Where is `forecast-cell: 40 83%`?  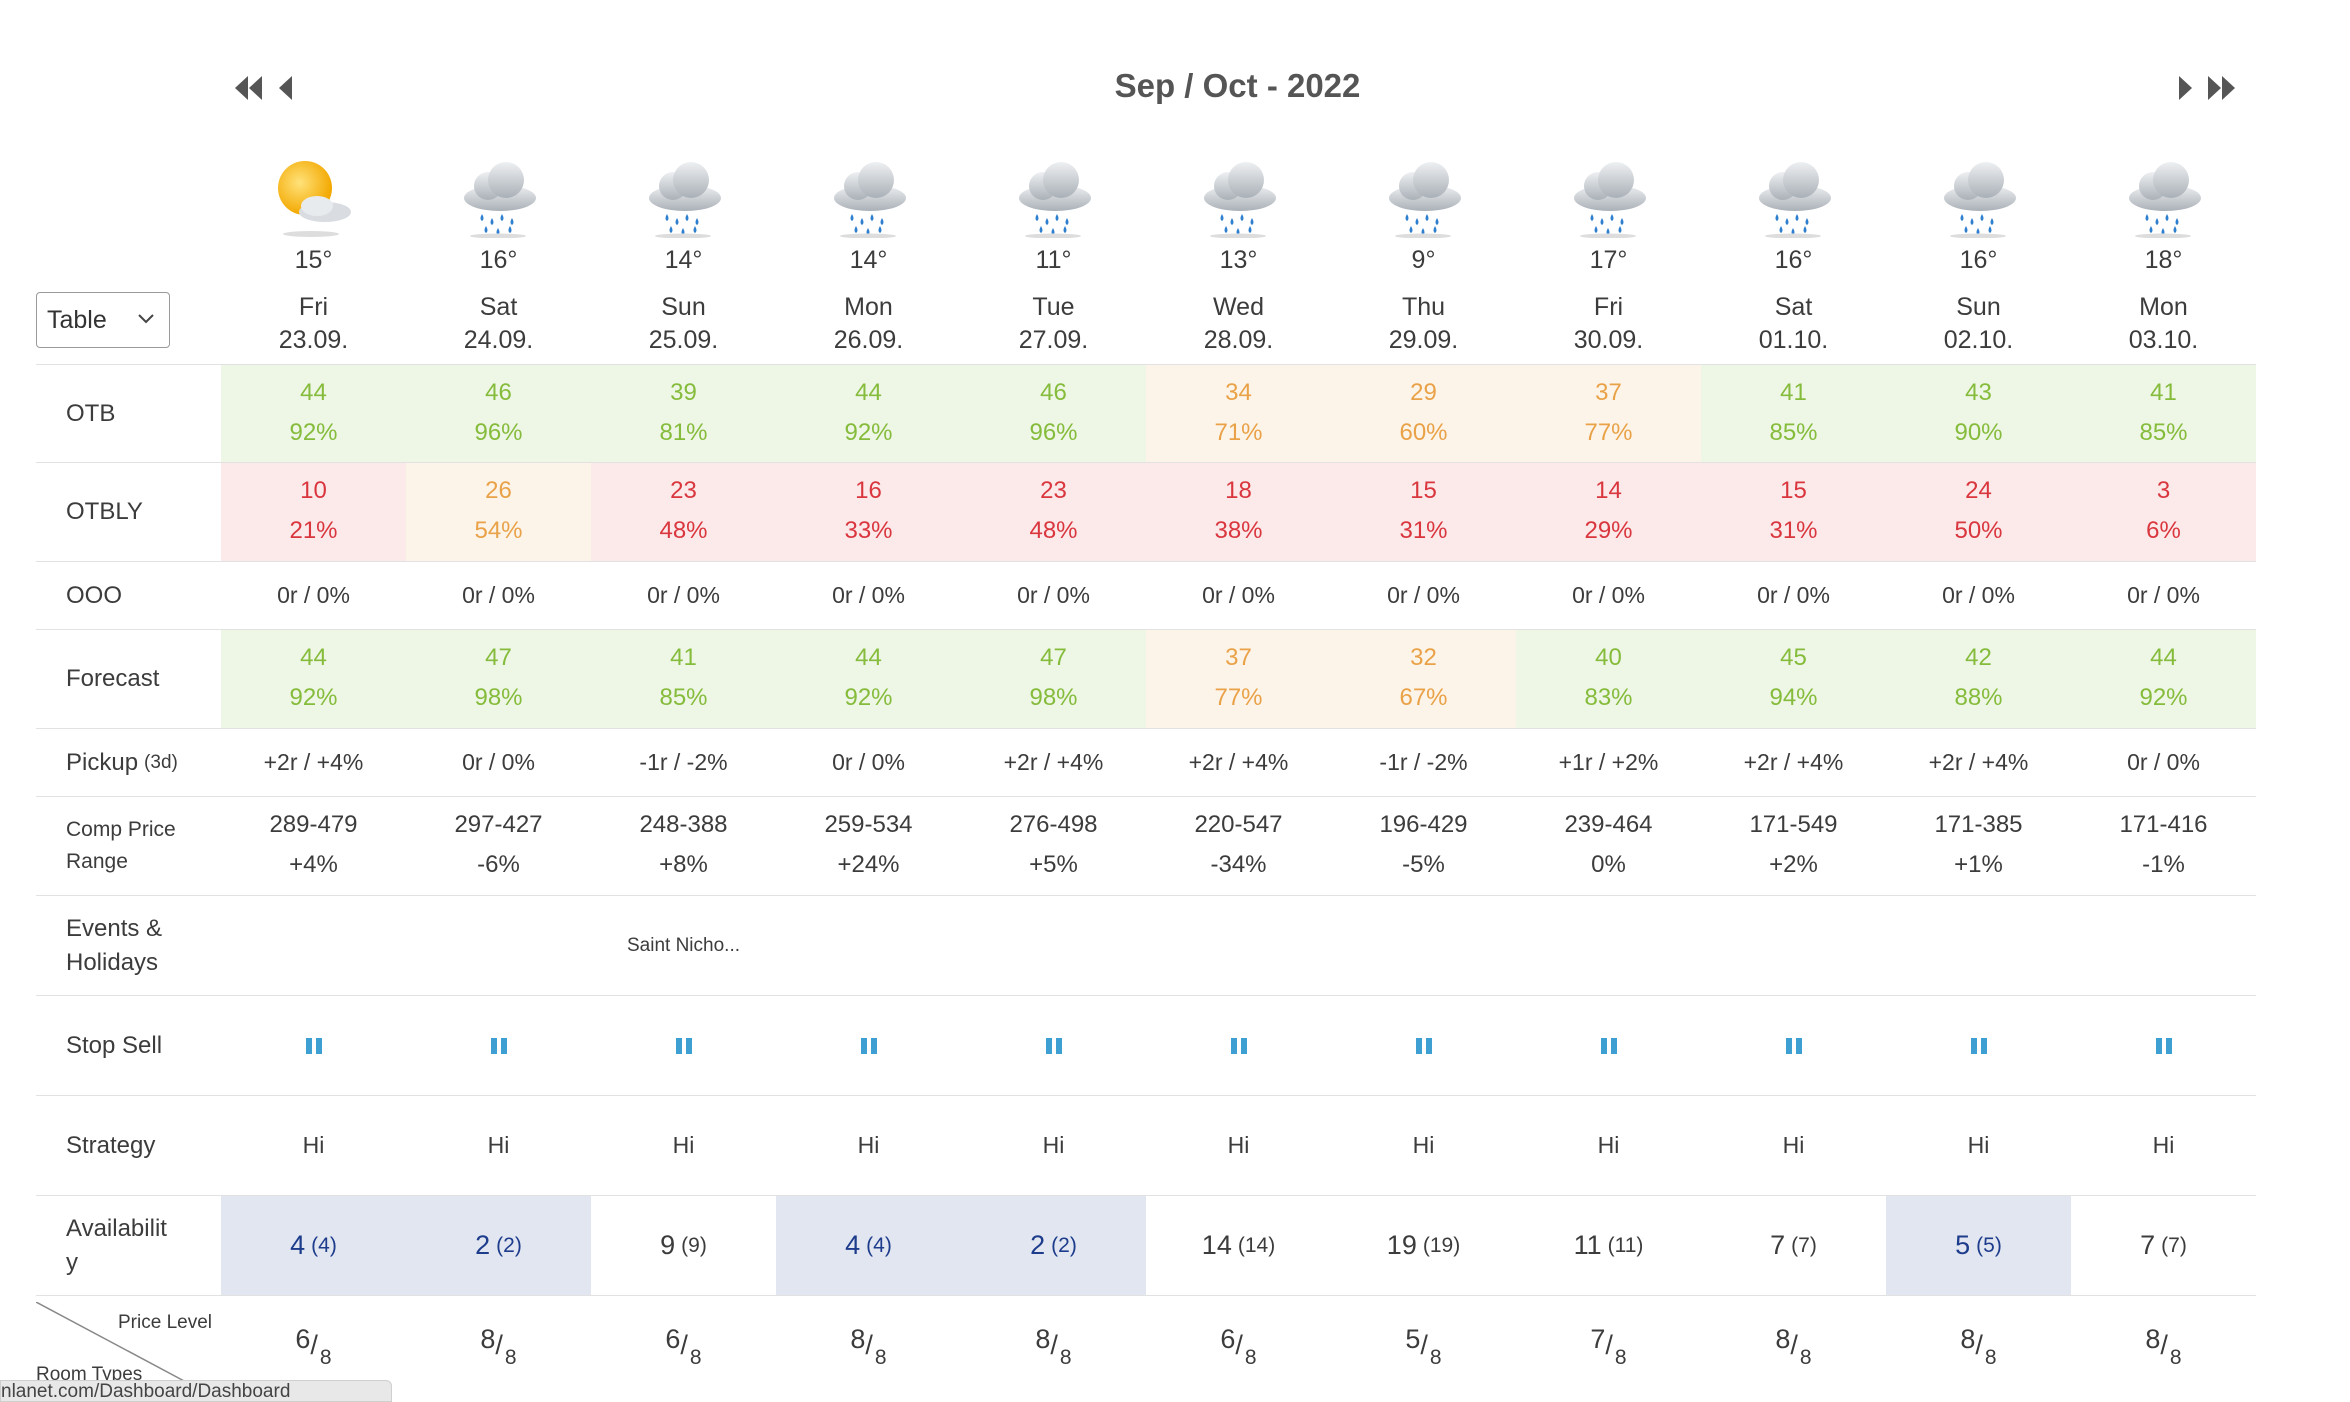 forecast-cell: 40 83% is located at coordinates (1608, 679).